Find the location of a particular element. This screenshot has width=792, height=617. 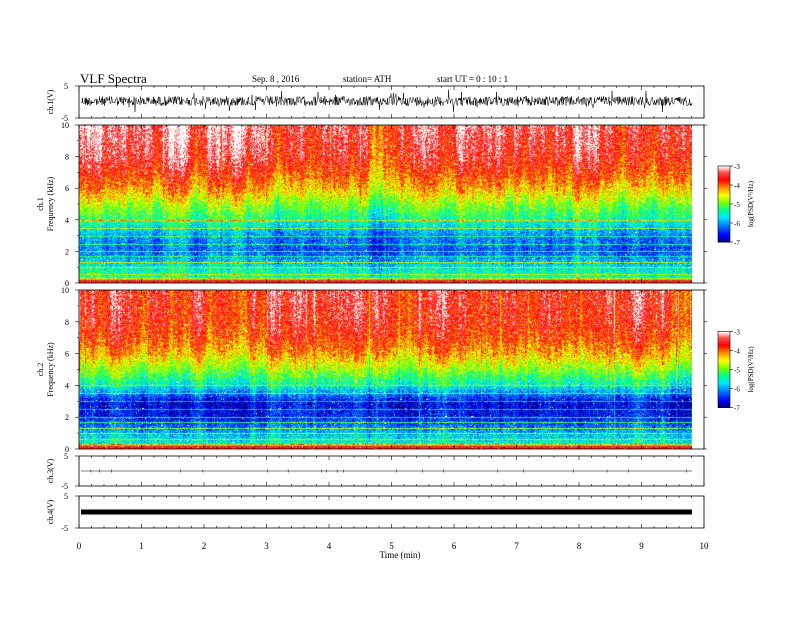

ch1-spectrogram-ytick: 4 is located at coordinates (67, 220).